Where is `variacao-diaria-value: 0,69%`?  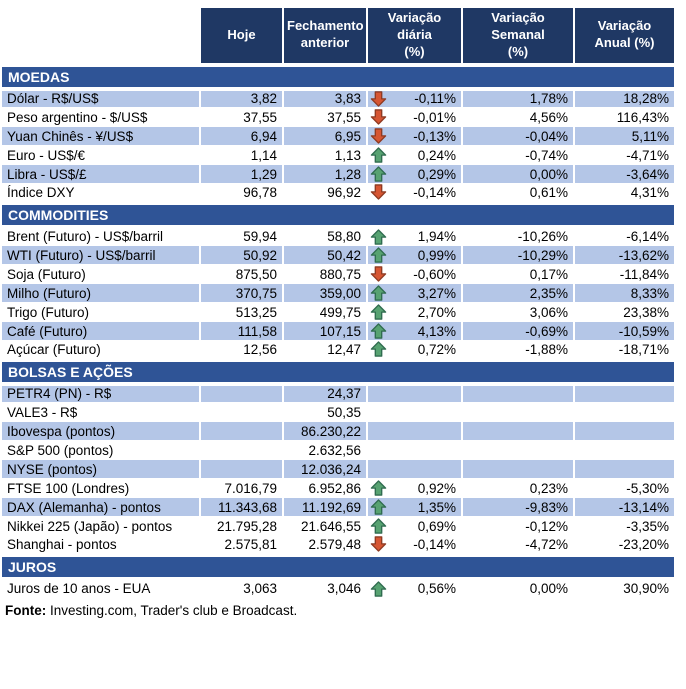
variacao-diaria-value: 0,69% is located at coordinates (436, 526).